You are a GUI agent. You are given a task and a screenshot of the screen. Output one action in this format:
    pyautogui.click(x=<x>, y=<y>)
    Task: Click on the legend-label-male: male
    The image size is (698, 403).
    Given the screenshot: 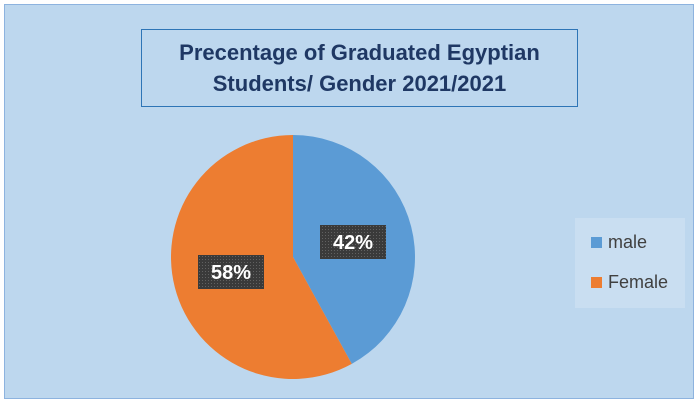 What is the action you would take?
    pyautogui.click(x=628, y=241)
    